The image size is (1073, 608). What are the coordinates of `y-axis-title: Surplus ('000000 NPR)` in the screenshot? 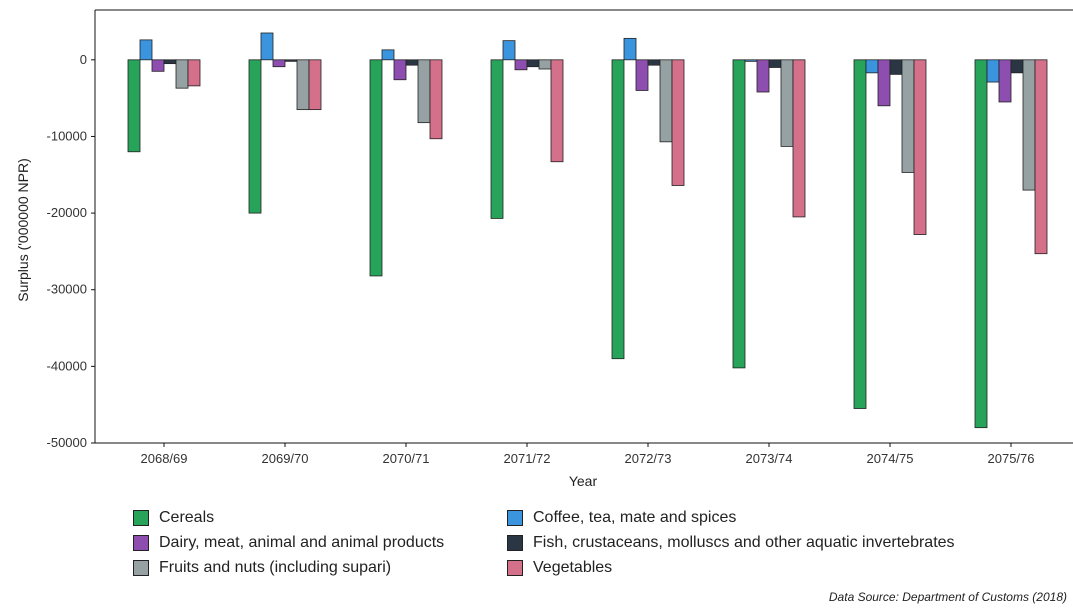 It's located at (23, 230).